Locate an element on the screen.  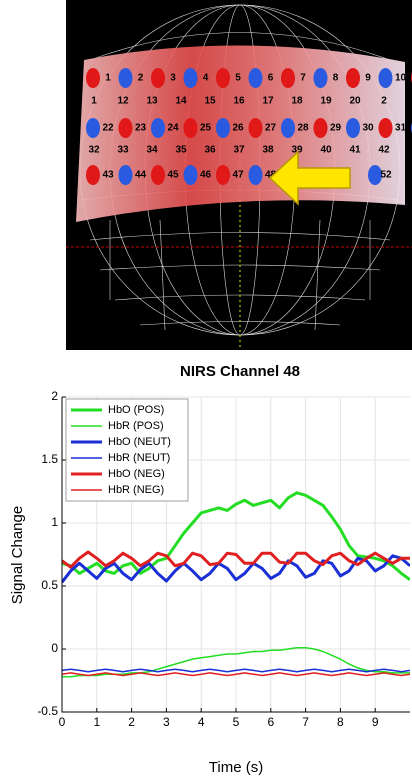
channel-label: 12 is located at coordinates (123, 101).